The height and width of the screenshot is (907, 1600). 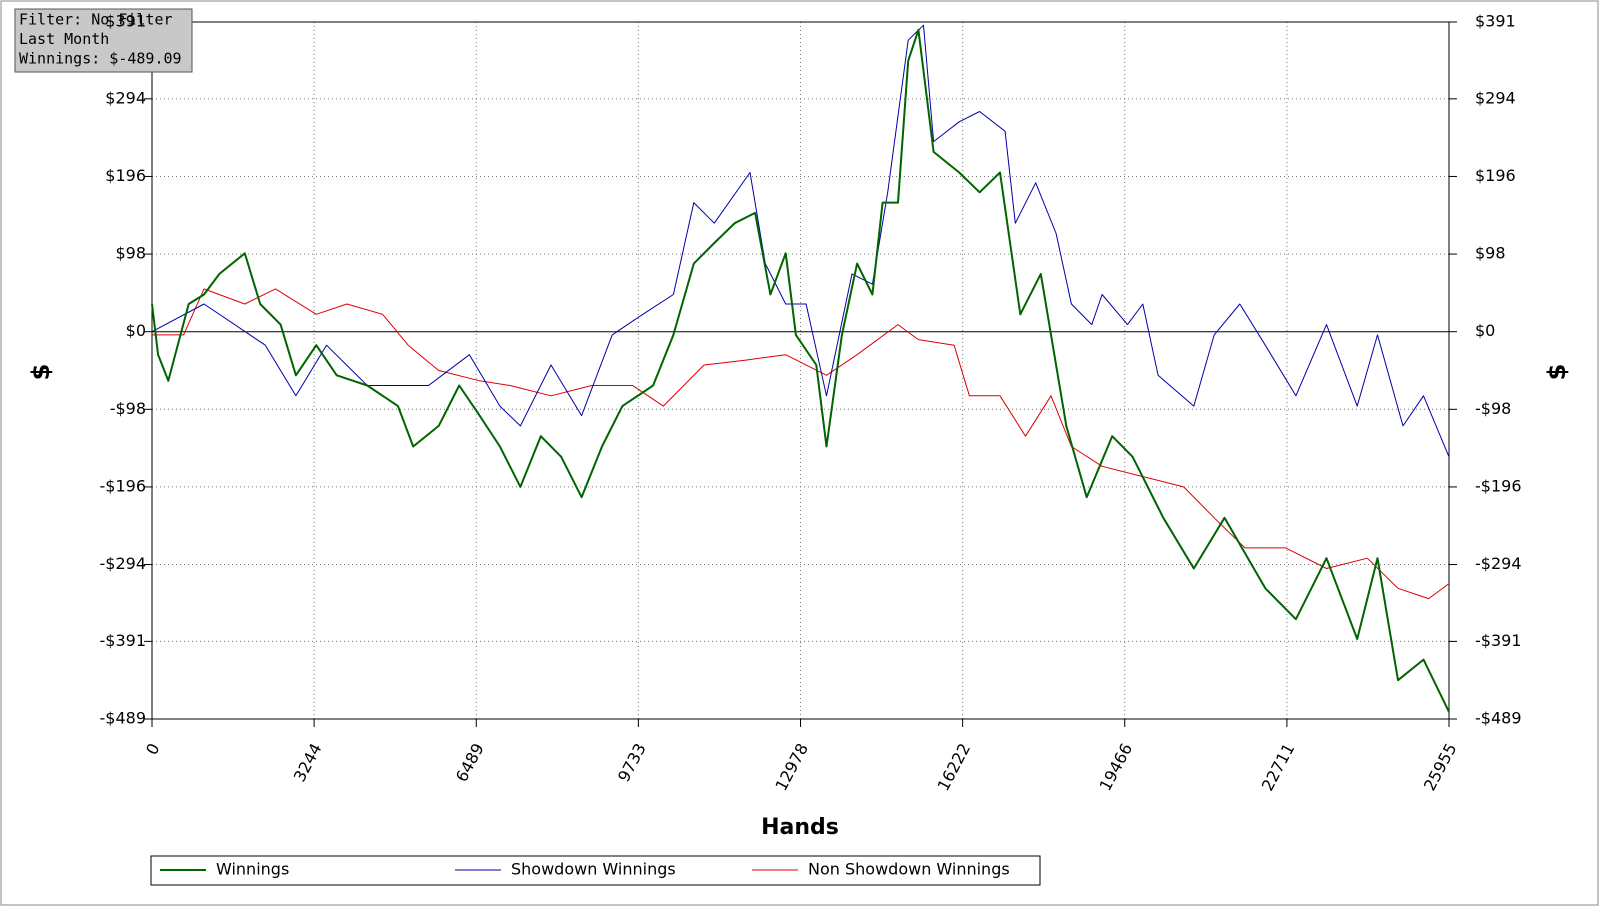 What do you see at coordinates (136, 330) in the screenshot?
I see `y-tick-label: $0` at bounding box center [136, 330].